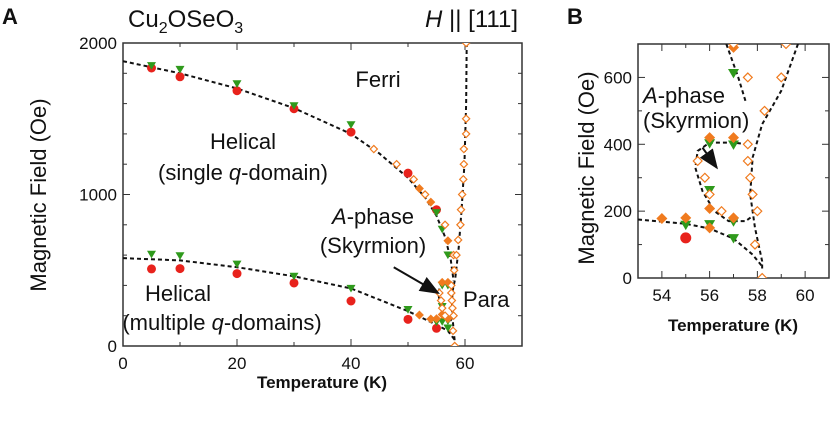 This screenshot has width=838, height=423. I want to click on x-tick-label: 40, so click(351, 363).